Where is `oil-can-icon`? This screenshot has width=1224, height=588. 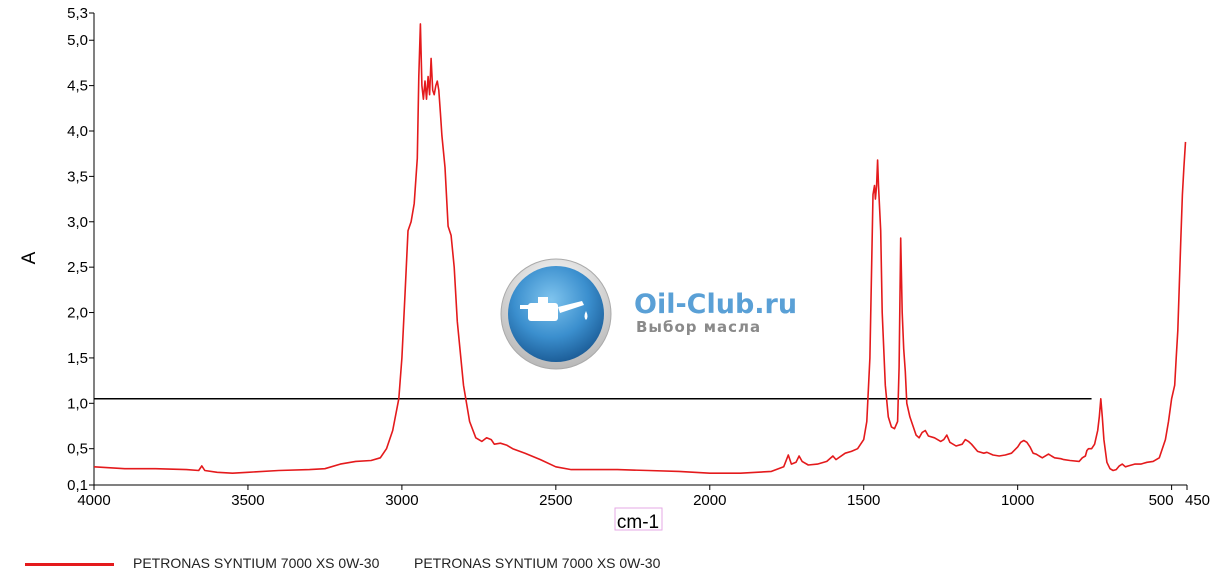
oil-can-icon is located at coordinates (554, 309).